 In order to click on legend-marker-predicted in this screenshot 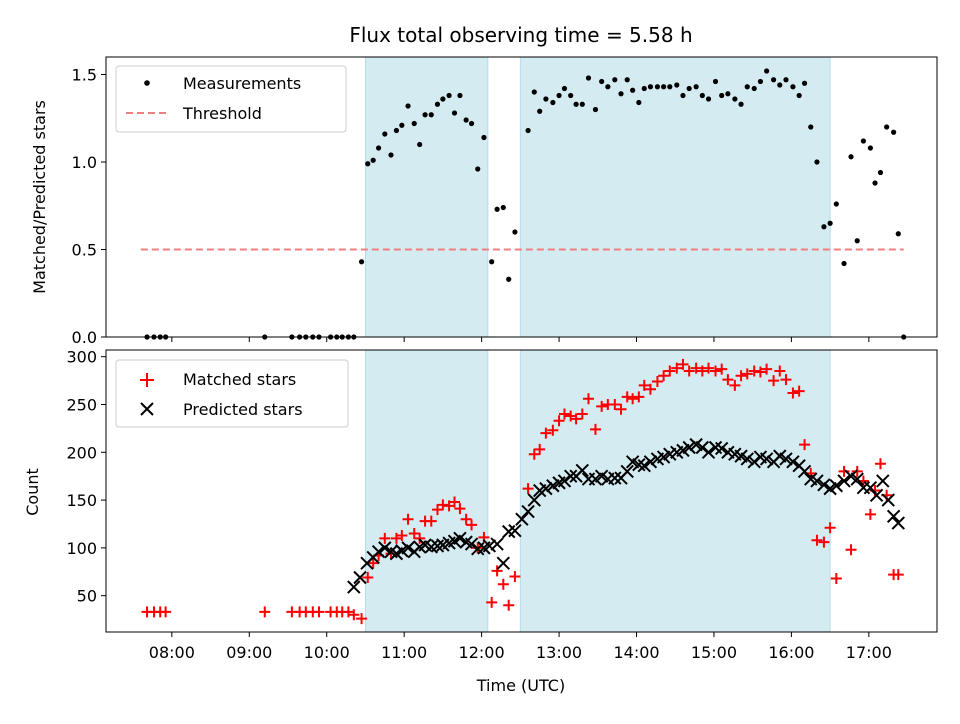, I will do `click(147, 409)`.